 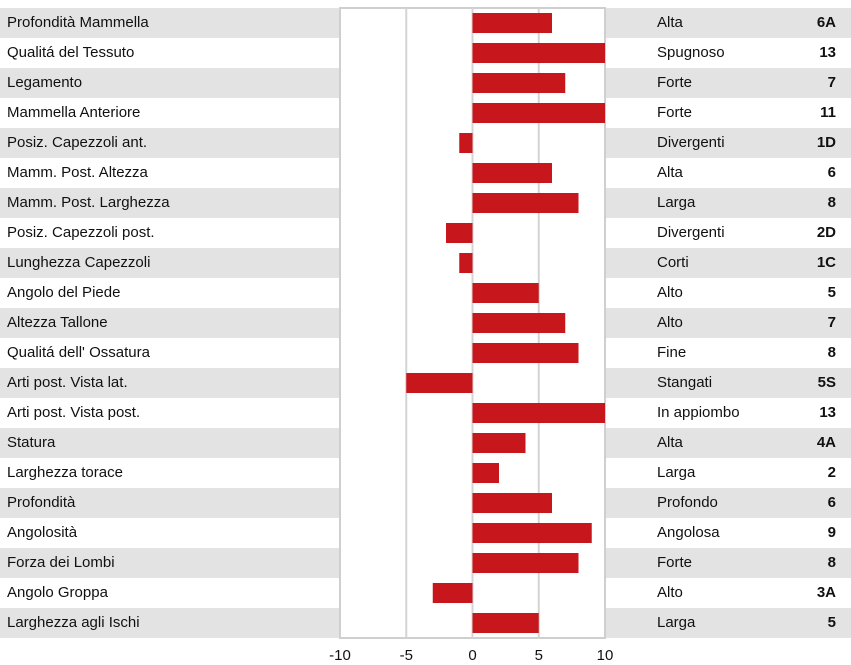 What do you see at coordinates (828, 112) in the screenshot?
I see `code: 11` at bounding box center [828, 112].